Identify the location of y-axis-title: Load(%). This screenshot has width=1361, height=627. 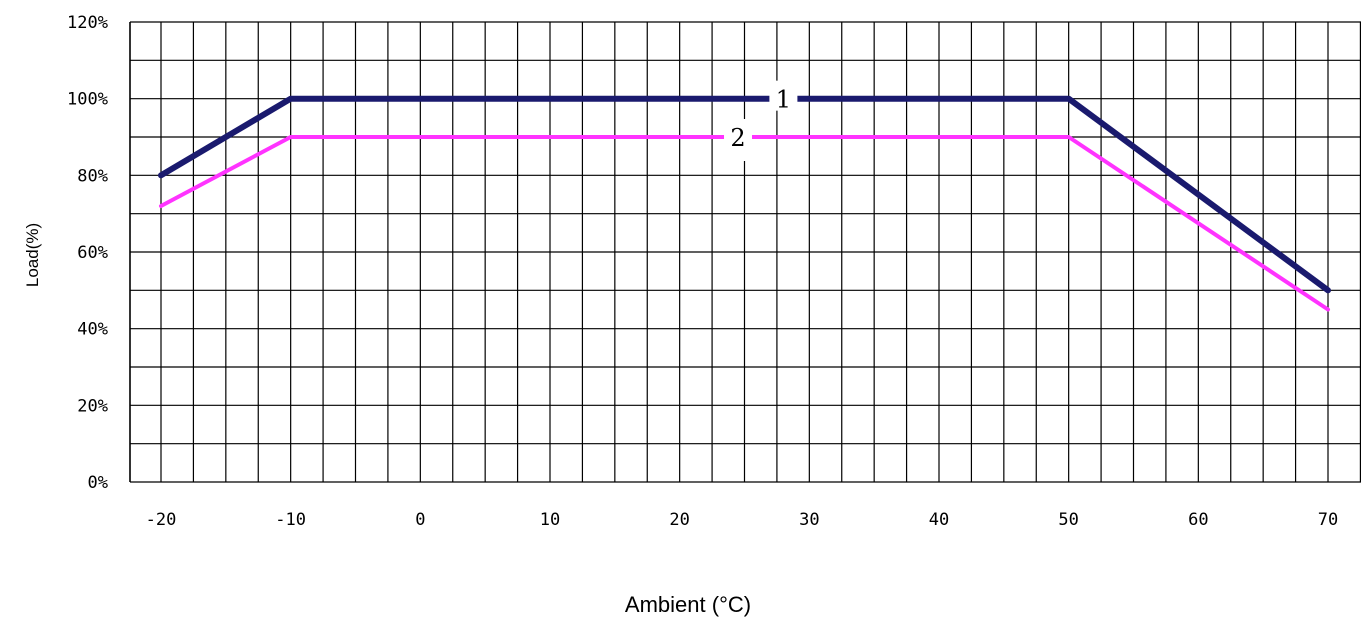
(32, 255).